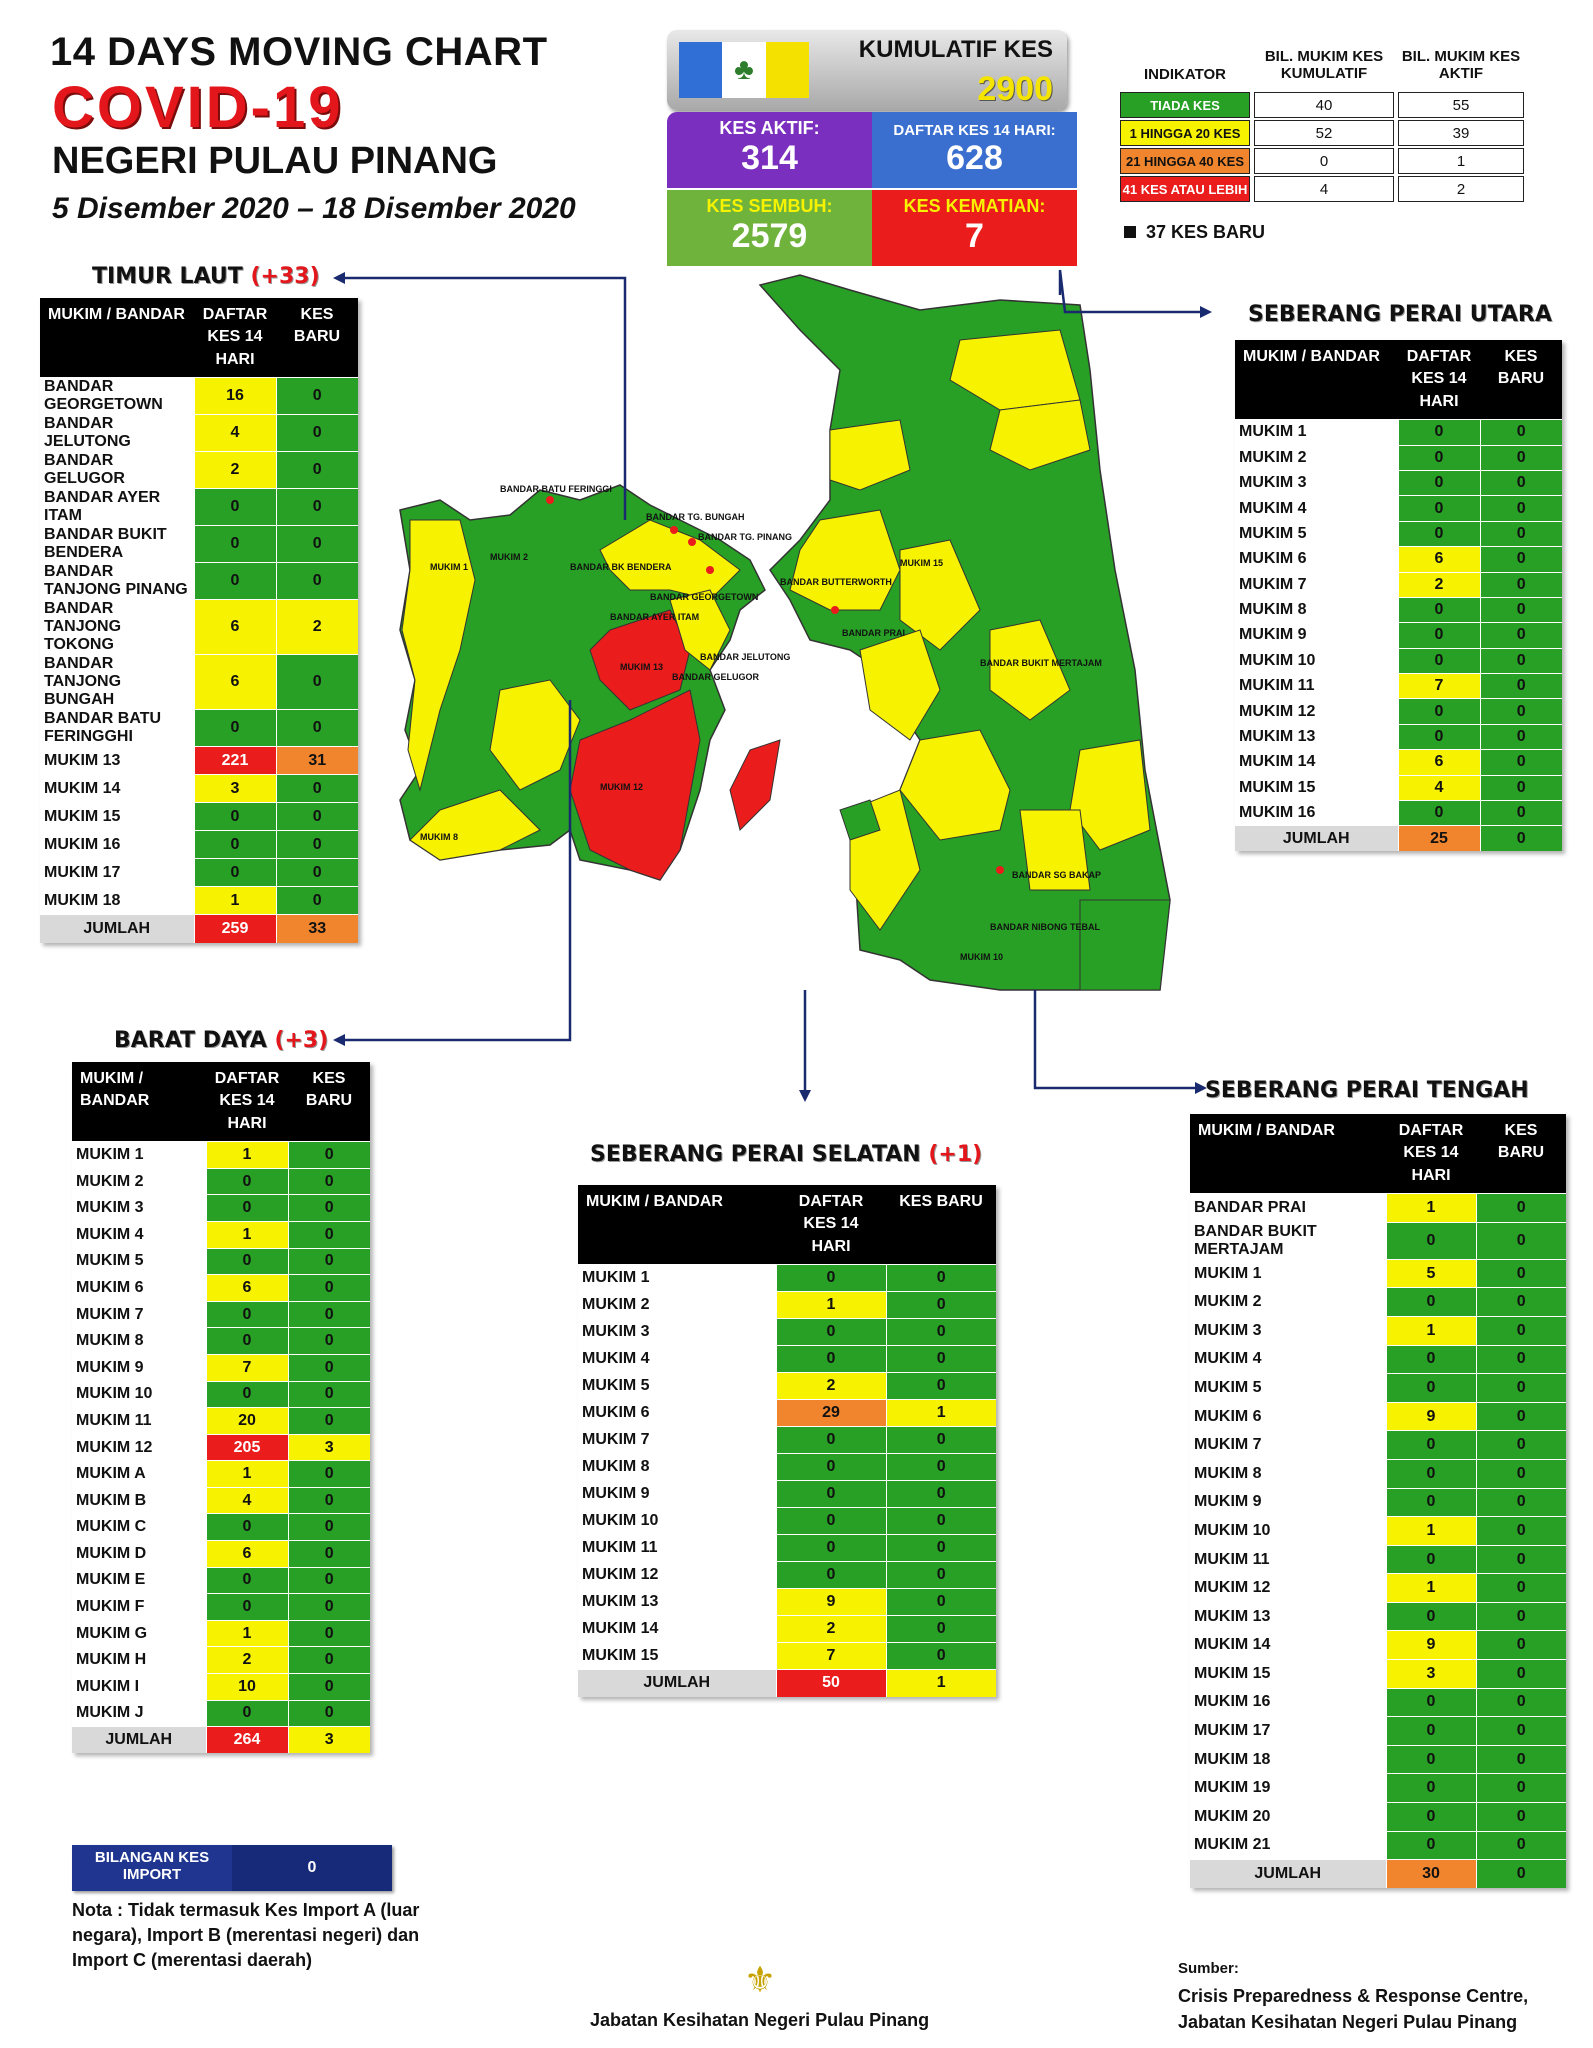 The image size is (1593, 2048). I want to click on indicator-active-value: 39, so click(1461, 133).